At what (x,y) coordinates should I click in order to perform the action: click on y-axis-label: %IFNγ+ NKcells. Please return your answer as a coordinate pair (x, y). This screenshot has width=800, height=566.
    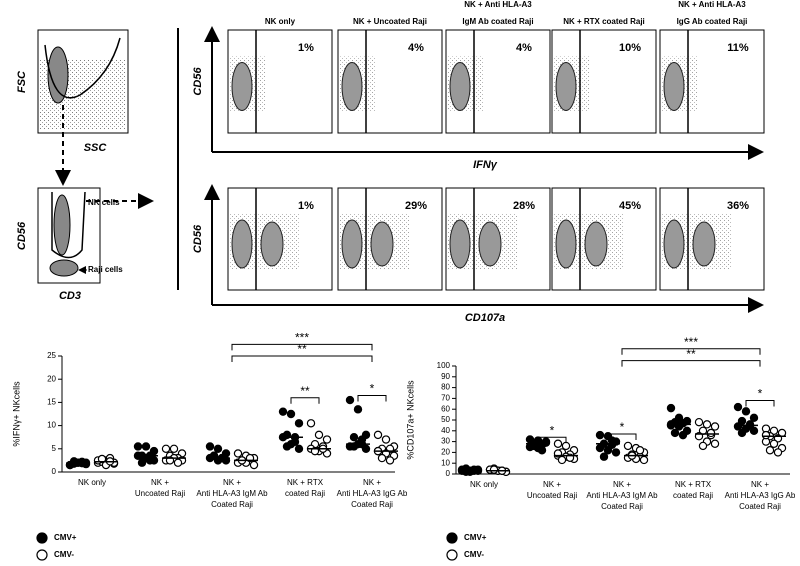
    Looking at the image, I should click on (16, 414).